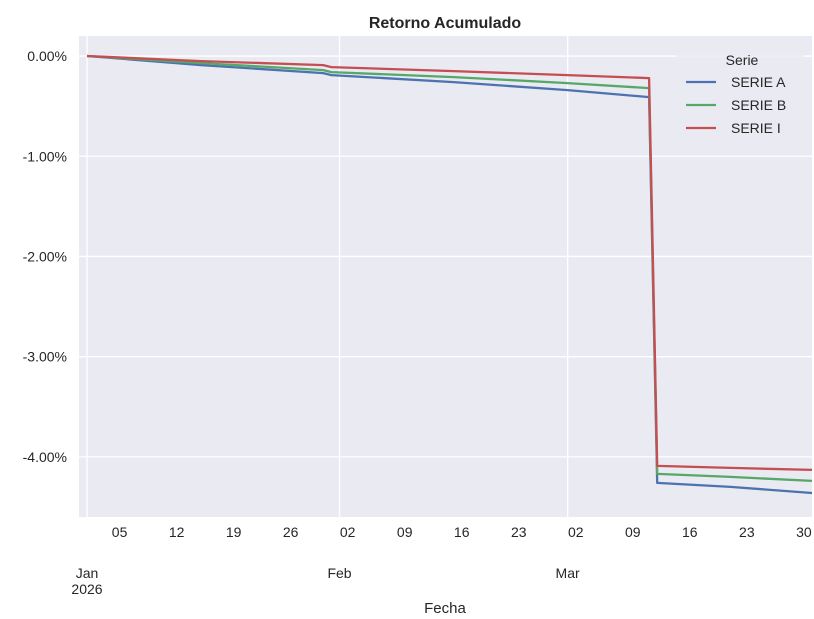 Image resolution: width=814 pixels, height=619 pixels. I want to click on x-tick-label-major: Feb, so click(339, 573).